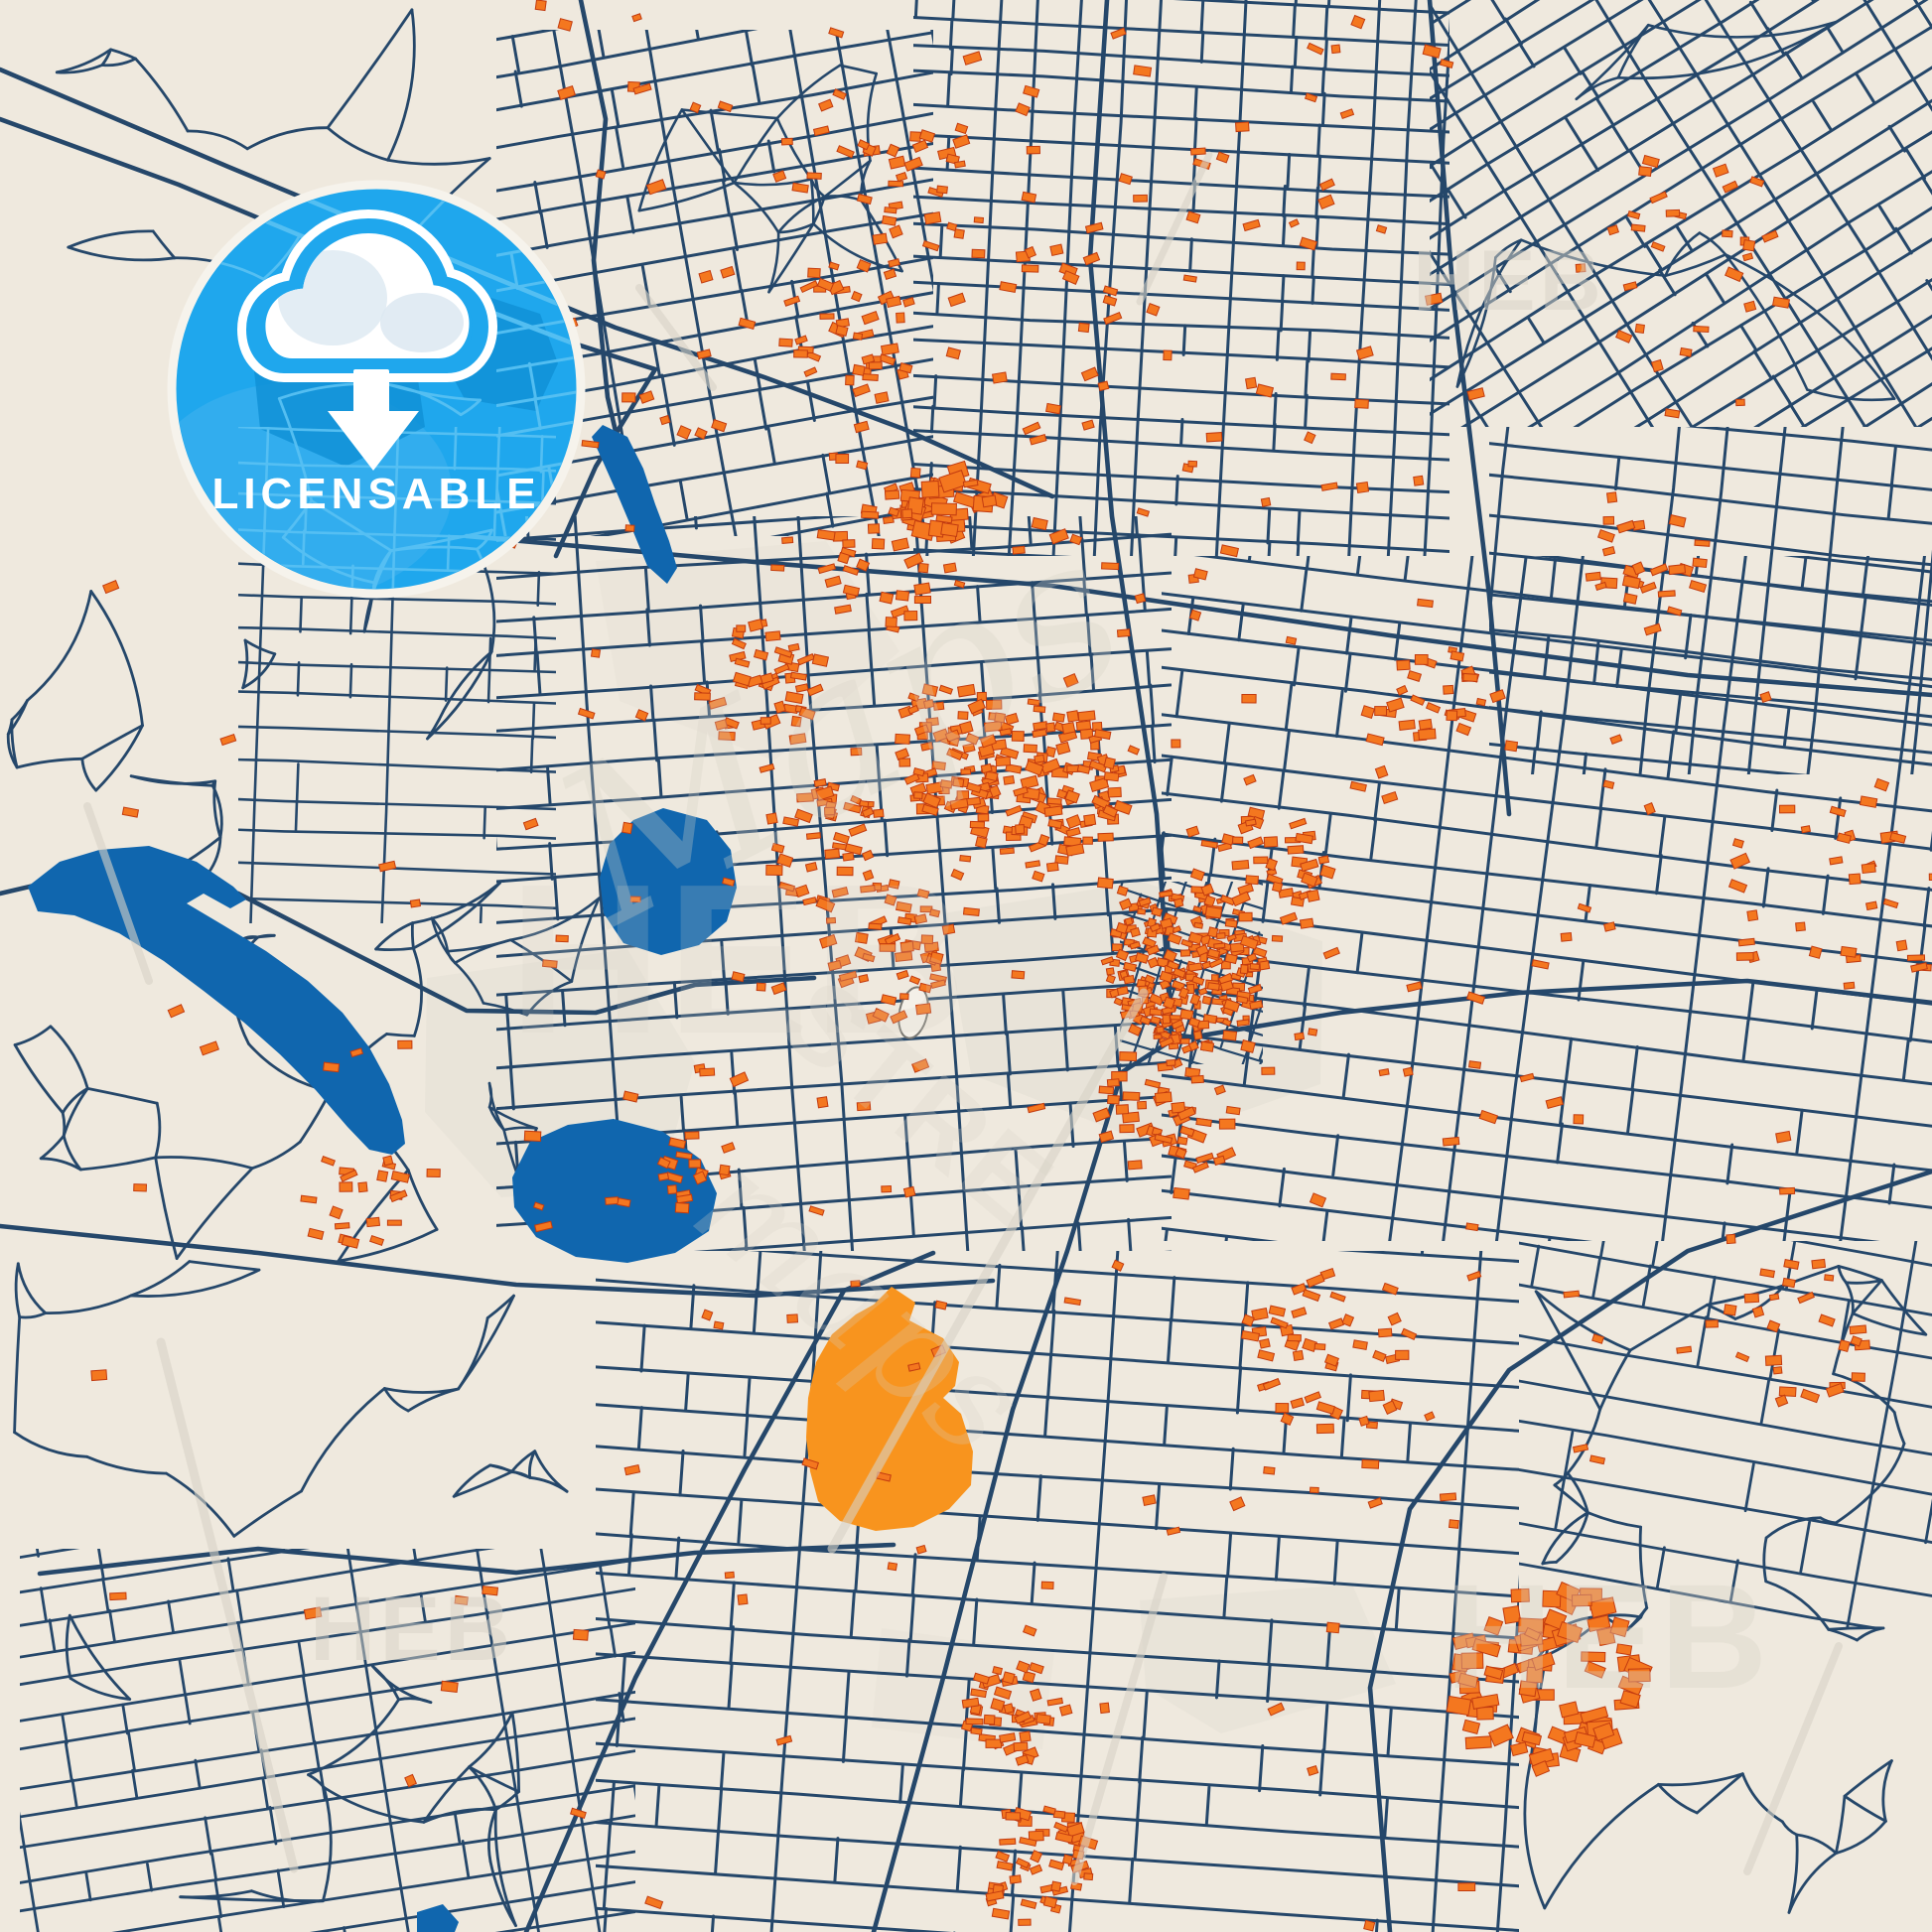 The width and height of the screenshot is (1932, 1932). I want to click on stadium-oval, so click(913, 1012).